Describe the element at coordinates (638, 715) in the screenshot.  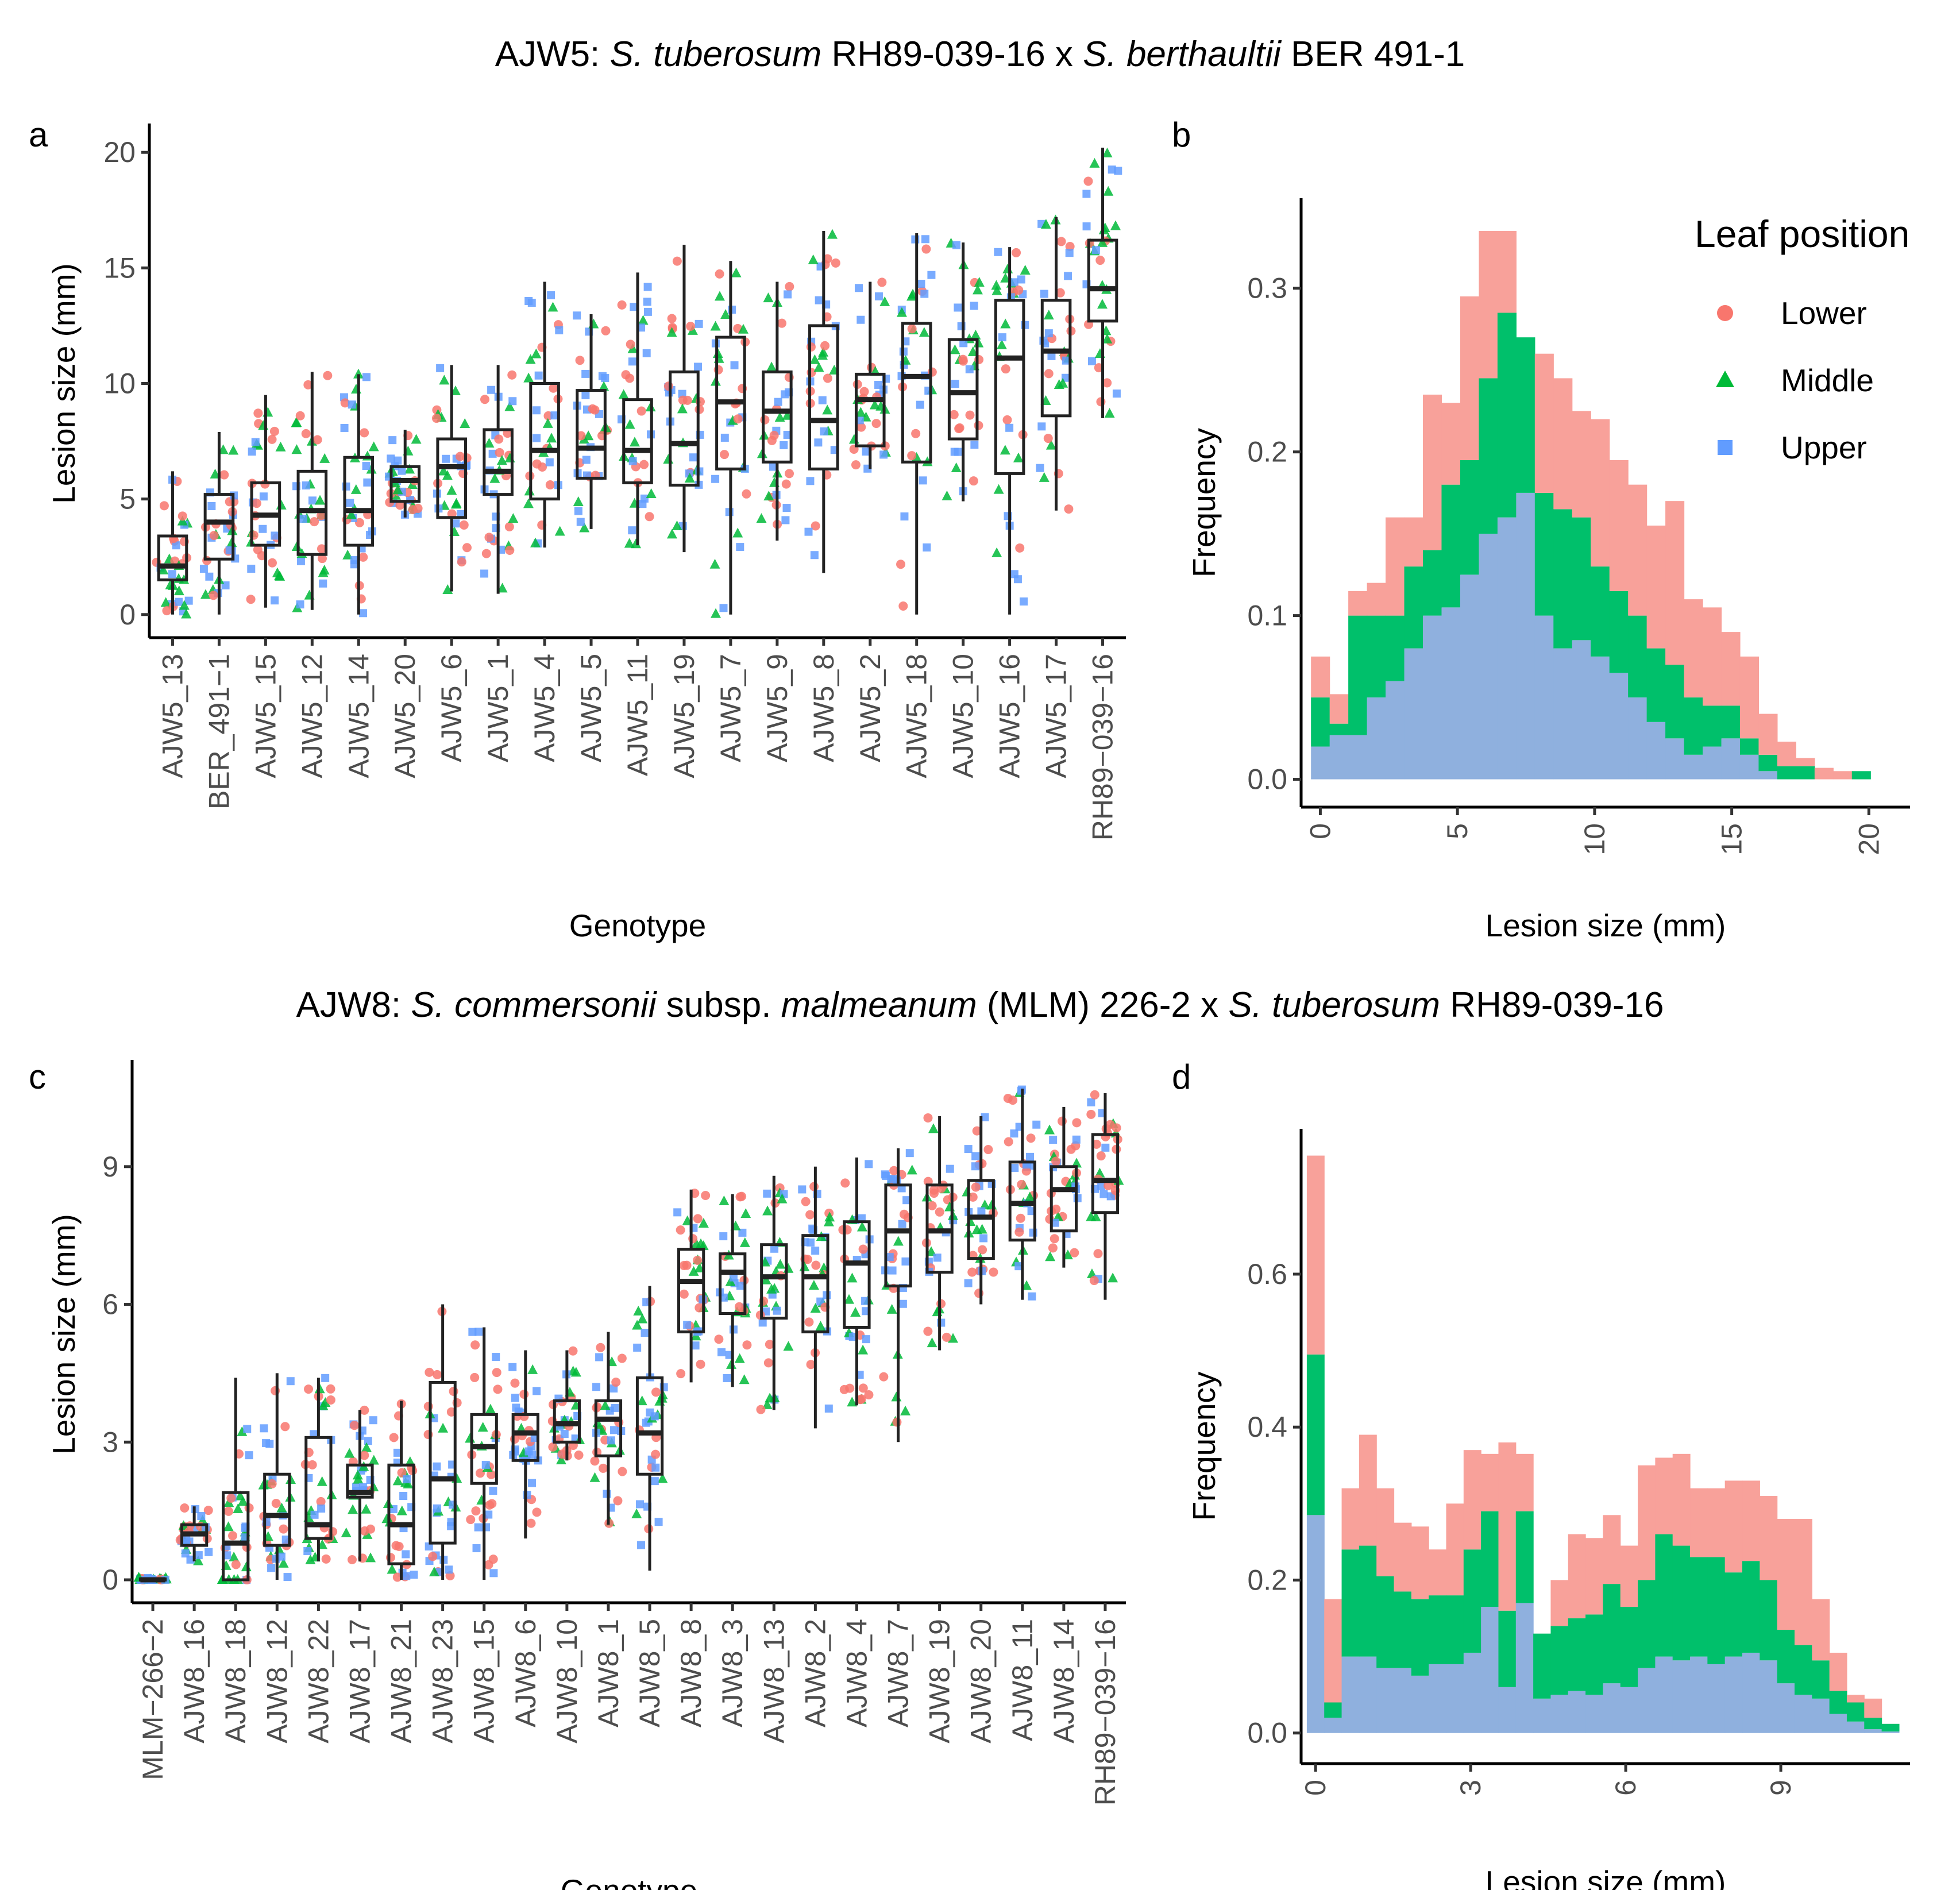
I see `x-tick-label: AJW5_11` at that location.